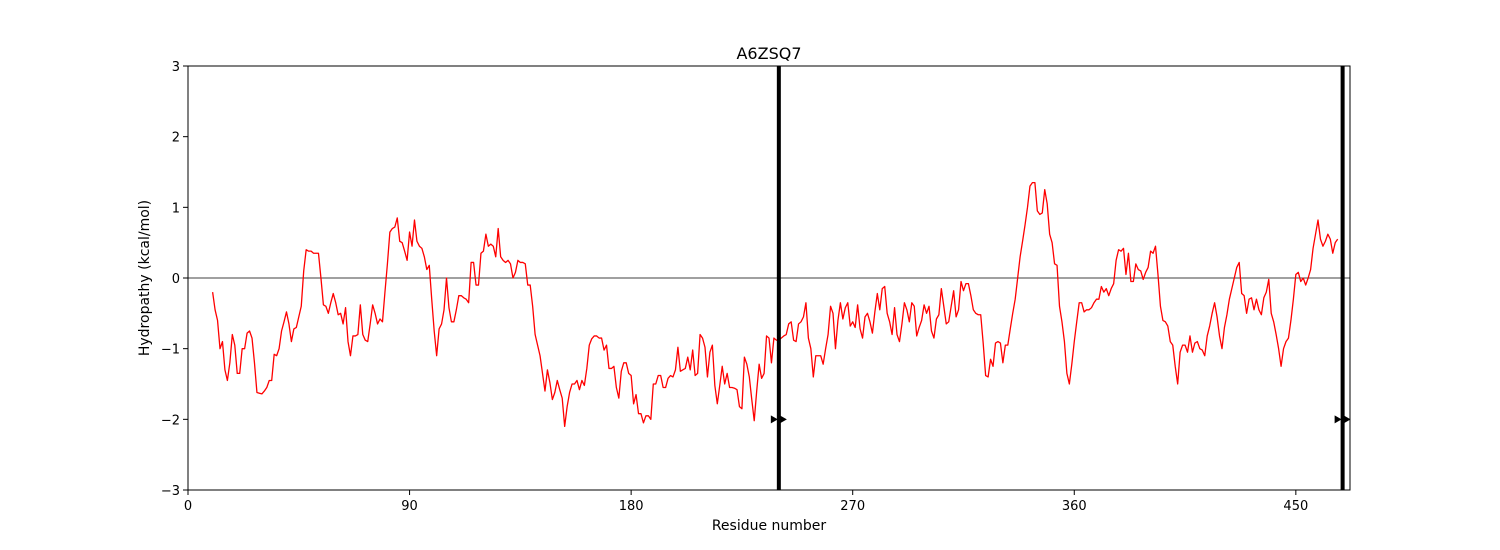 This screenshot has height=550, width=1500. I want to click on y-tick-label: −3, so click(170, 491).